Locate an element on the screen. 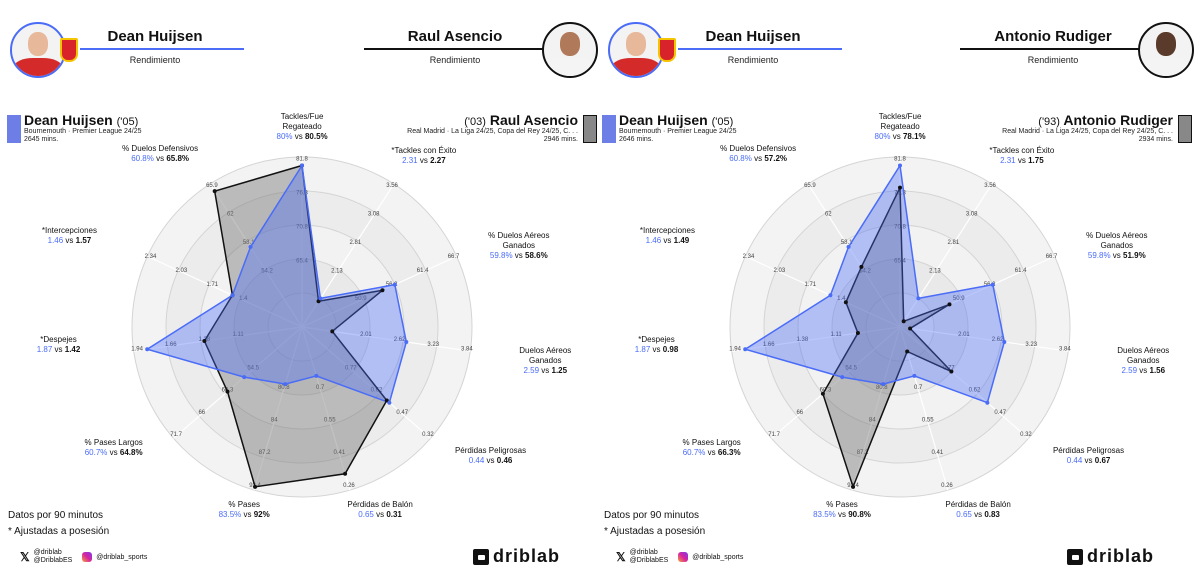 The image size is (1200, 576). axis-label: % Pases 83.5% vs 90.8% is located at coordinates (842, 510).